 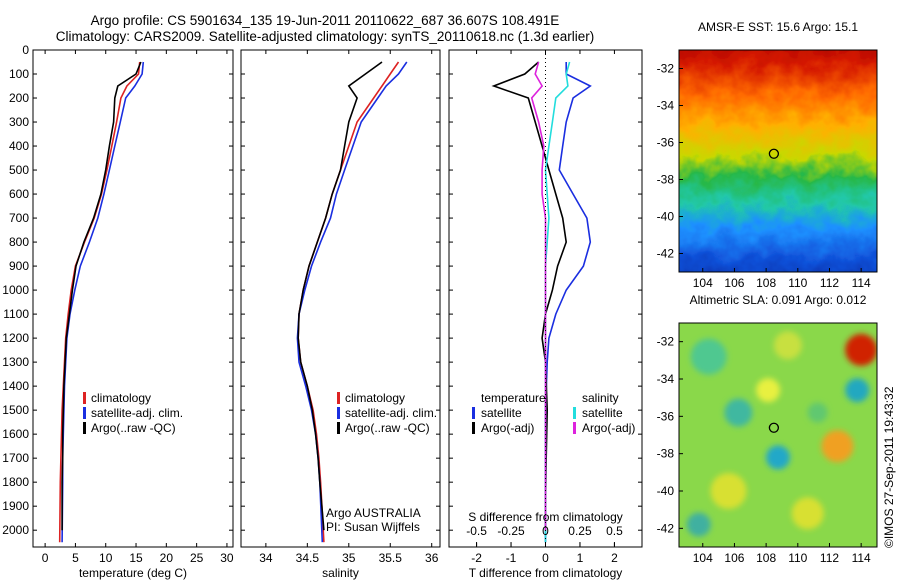 What do you see at coordinates (15, 434) in the screenshot?
I see `y-tick-label: 1600` at bounding box center [15, 434].